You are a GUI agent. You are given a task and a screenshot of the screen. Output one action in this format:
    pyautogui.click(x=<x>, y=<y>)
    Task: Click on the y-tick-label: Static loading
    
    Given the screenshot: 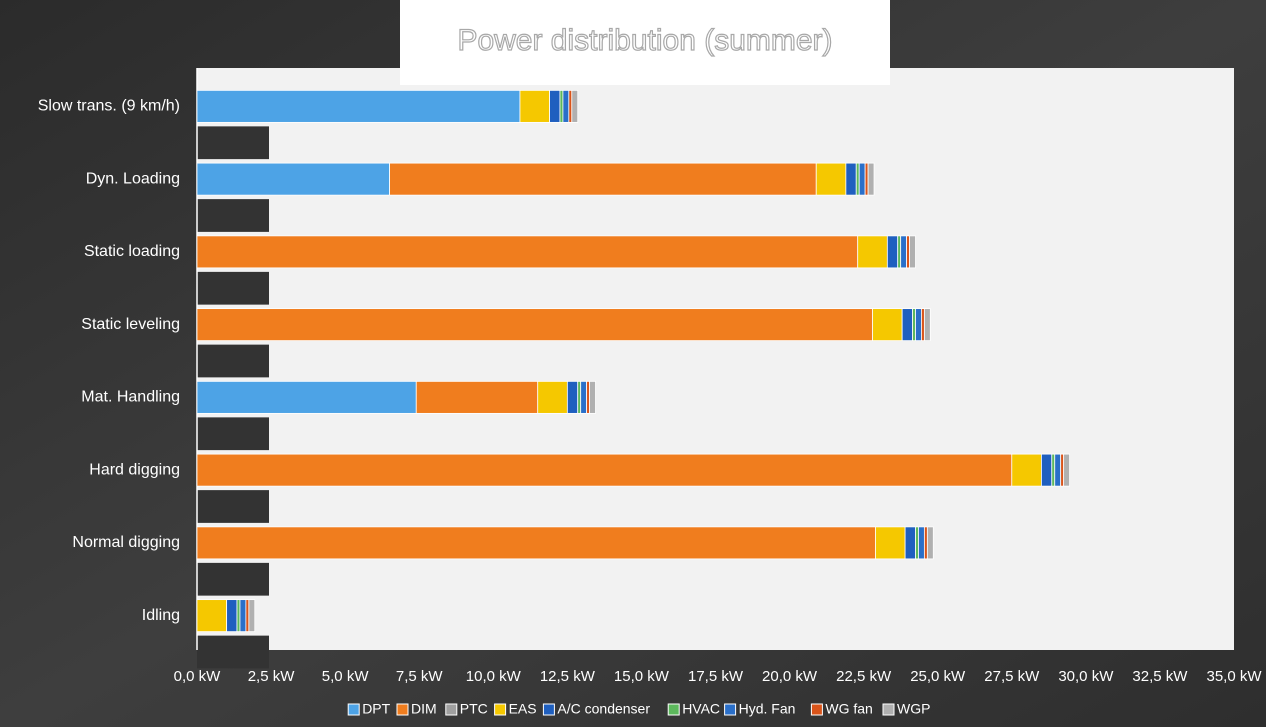 What is the action you would take?
    pyautogui.click(x=132, y=251)
    